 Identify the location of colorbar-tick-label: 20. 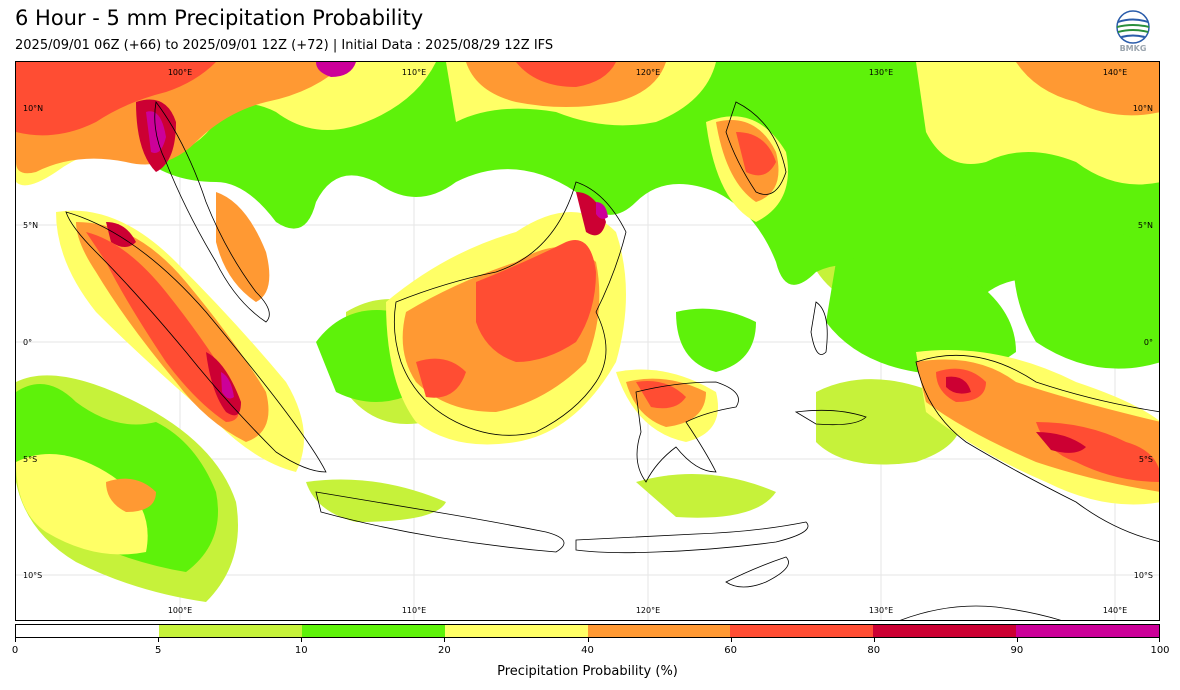
(444, 650).